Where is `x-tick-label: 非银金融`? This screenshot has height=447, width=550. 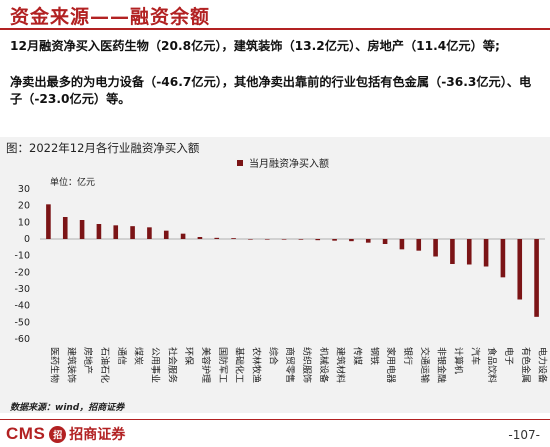 x-tick-label: 非银金融 is located at coordinates (442, 365).